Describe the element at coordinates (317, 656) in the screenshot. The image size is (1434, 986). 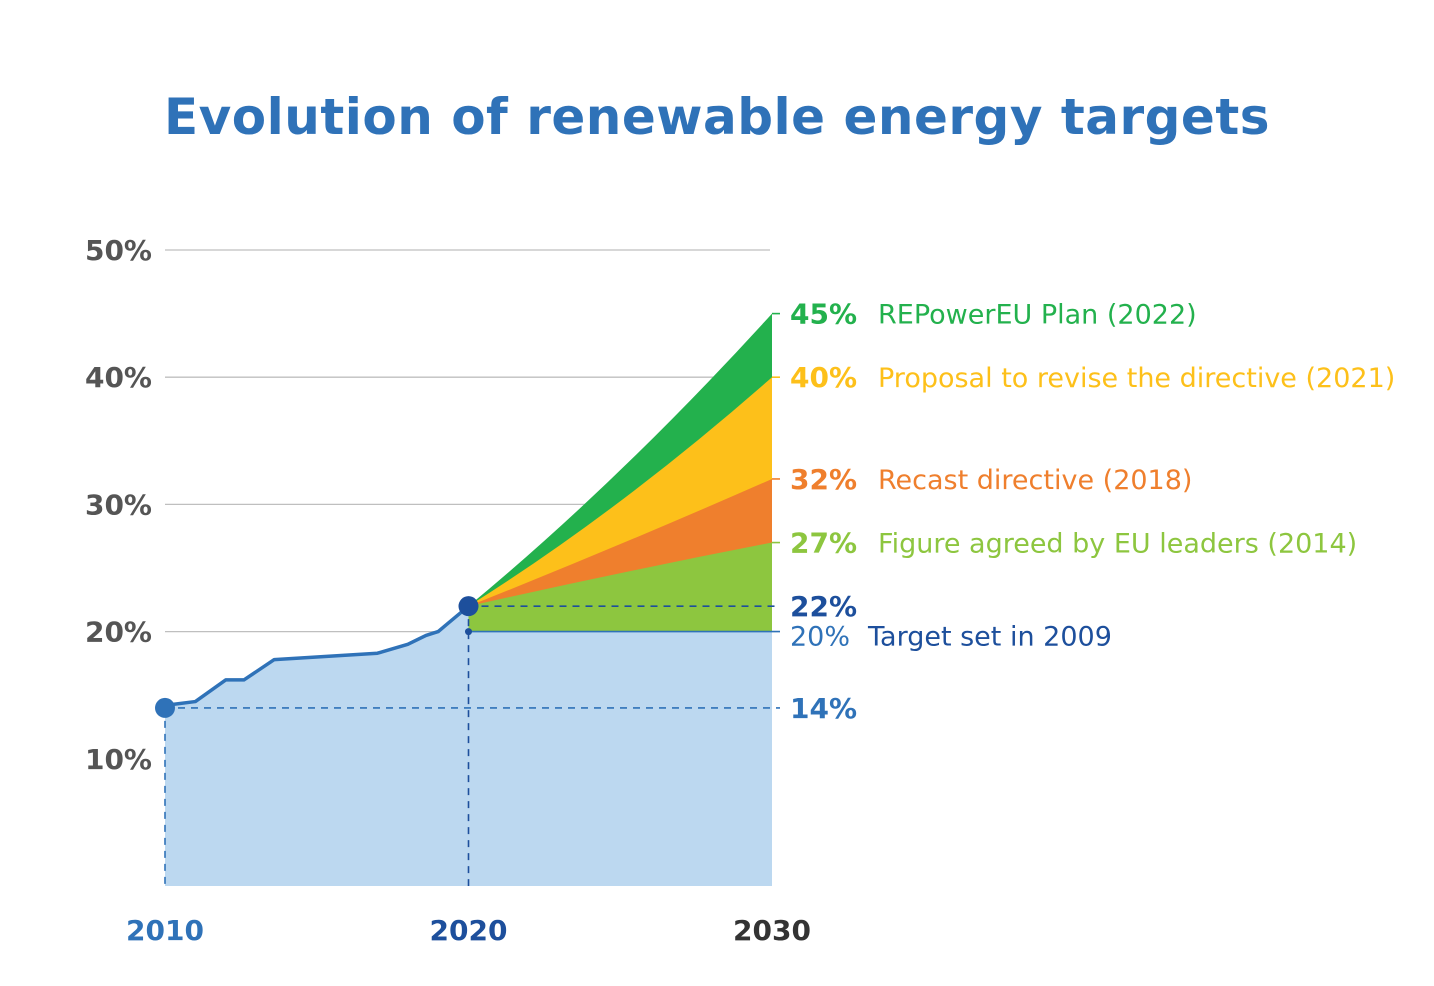
I see `actual-share-line` at that location.